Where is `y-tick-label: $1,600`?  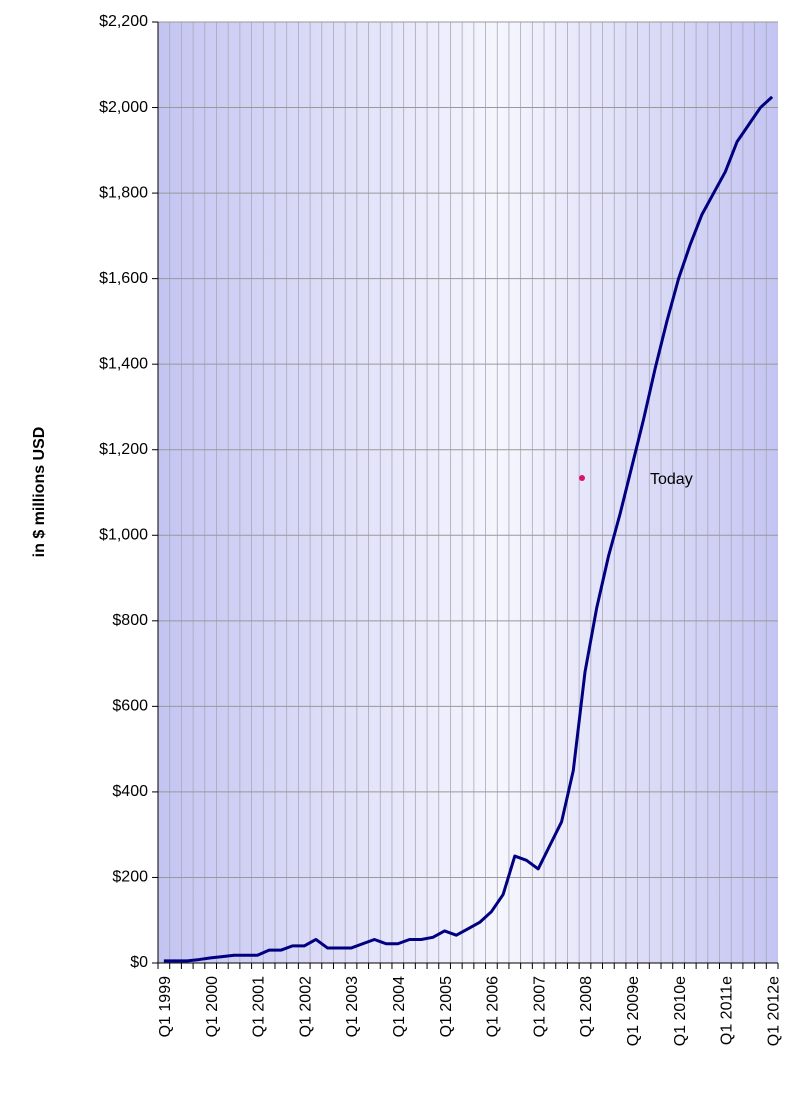 y-tick-label: $1,600 is located at coordinates (123, 278).